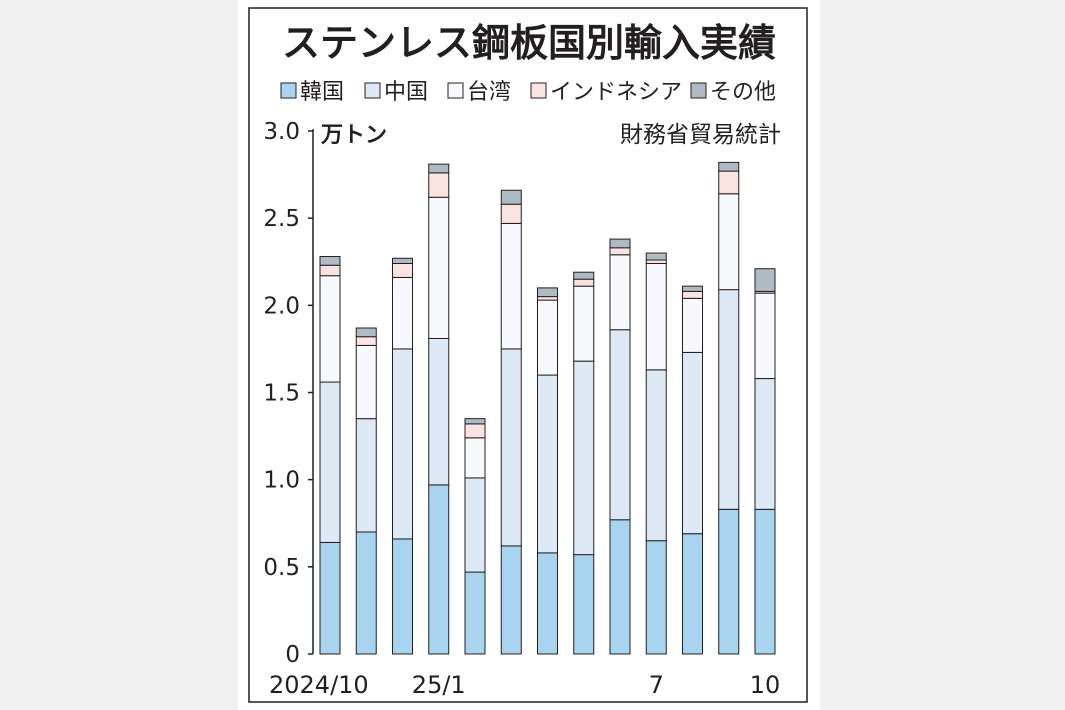 Image resolution: width=1065 pixels, height=710 pixels. What do you see at coordinates (281, 394) in the screenshot?
I see `y-tick-label: 1.5` at bounding box center [281, 394].